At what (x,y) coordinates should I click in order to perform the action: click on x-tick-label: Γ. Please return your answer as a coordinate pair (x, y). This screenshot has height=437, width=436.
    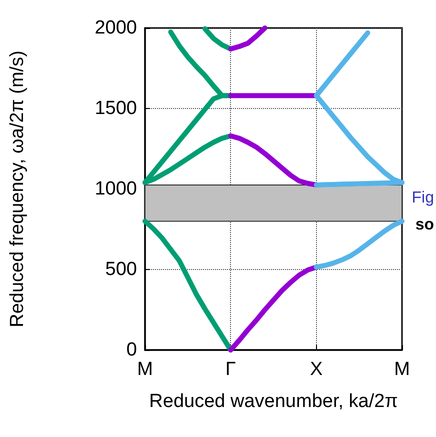
    Looking at the image, I should click on (230, 369).